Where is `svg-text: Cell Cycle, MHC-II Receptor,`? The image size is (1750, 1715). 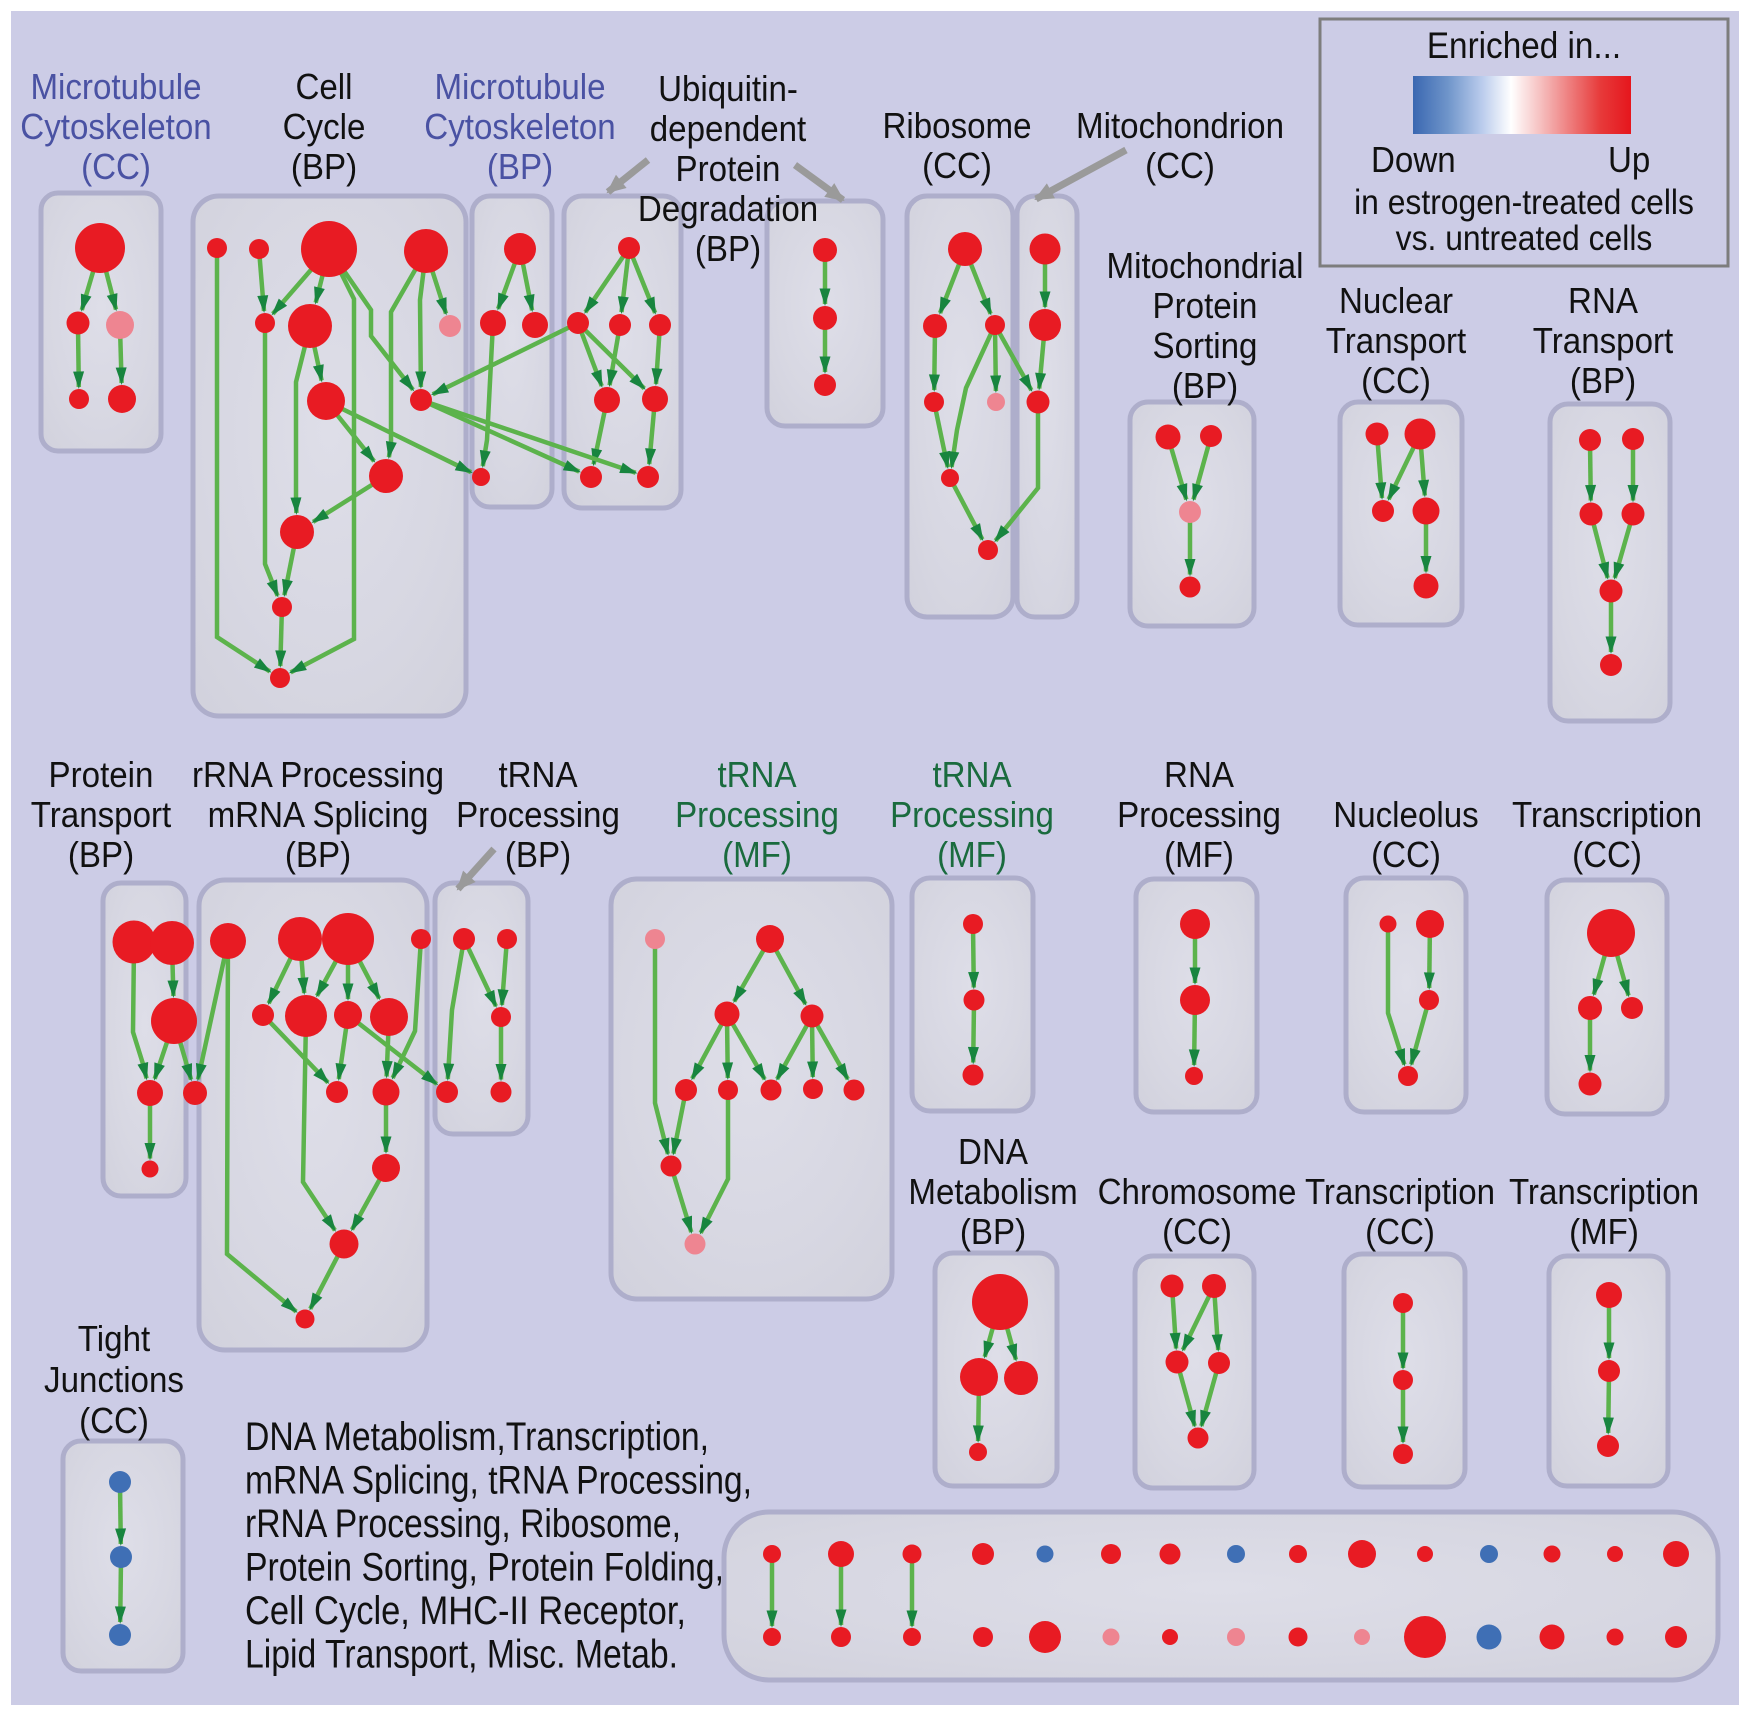 svg-text: Cell Cycle, MHC-II Receptor, is located at coordinates (465, 1611).